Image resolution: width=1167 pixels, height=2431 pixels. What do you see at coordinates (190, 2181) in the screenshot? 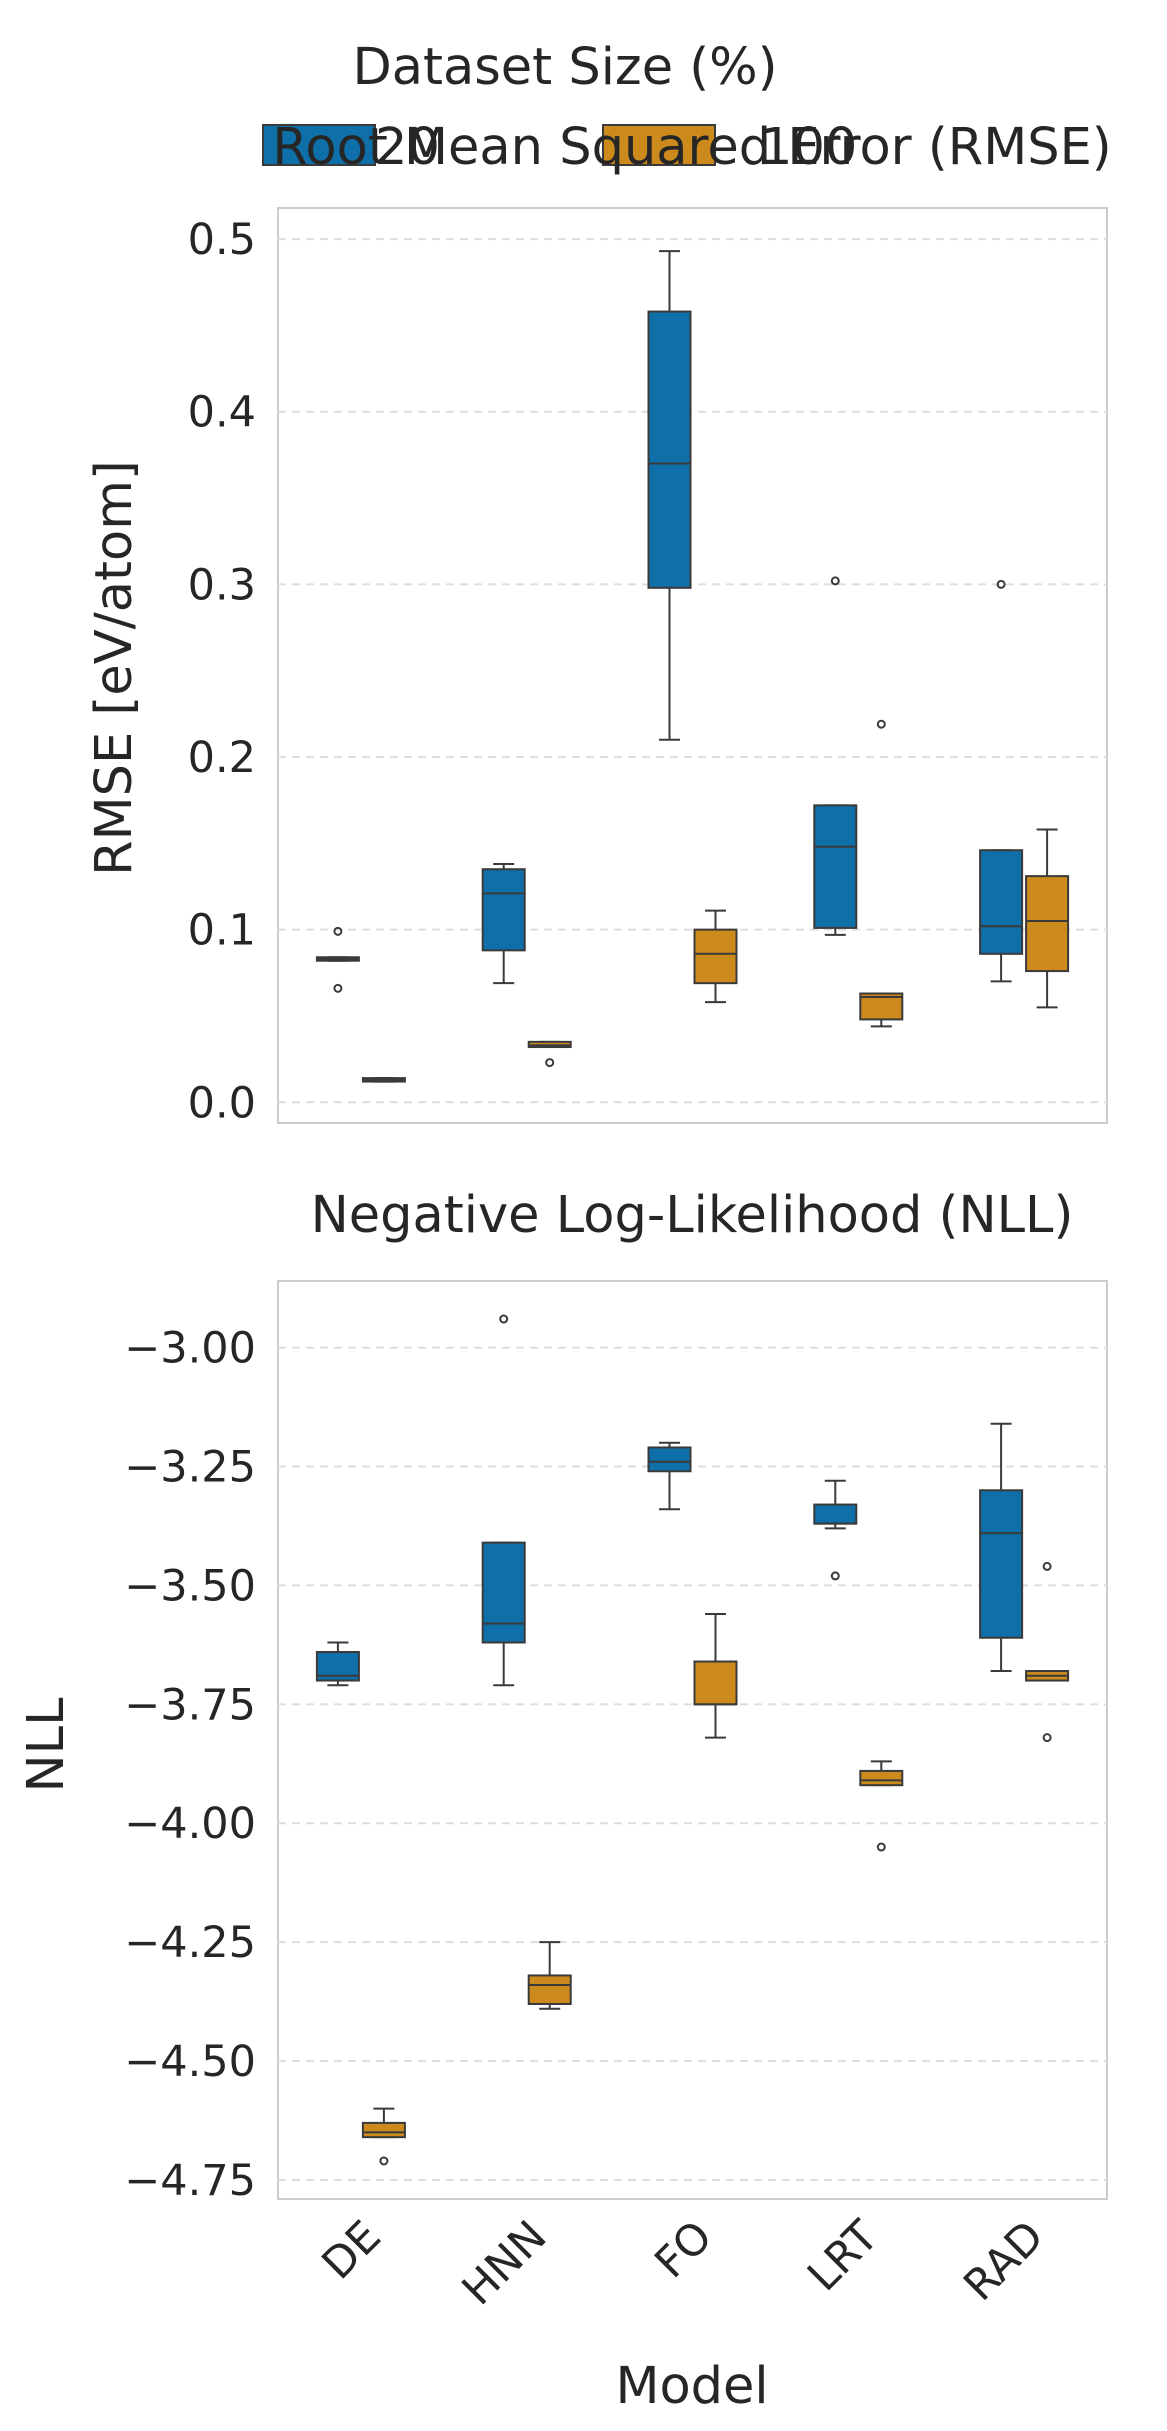
I see `y-tick-label: −4.75` at bounding box center [190, 2181].